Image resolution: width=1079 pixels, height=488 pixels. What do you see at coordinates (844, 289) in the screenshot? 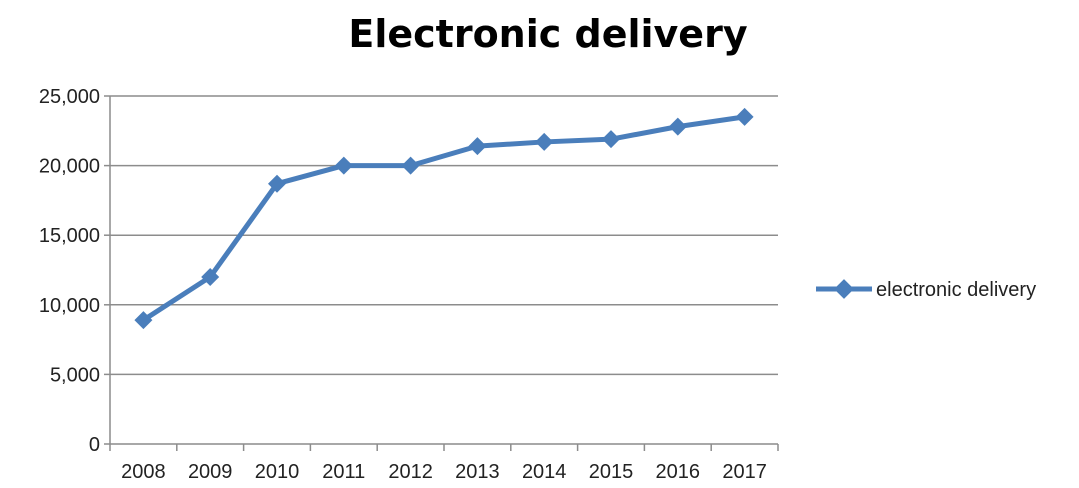
I see `legend-marker` at bounding box center [844, 289].